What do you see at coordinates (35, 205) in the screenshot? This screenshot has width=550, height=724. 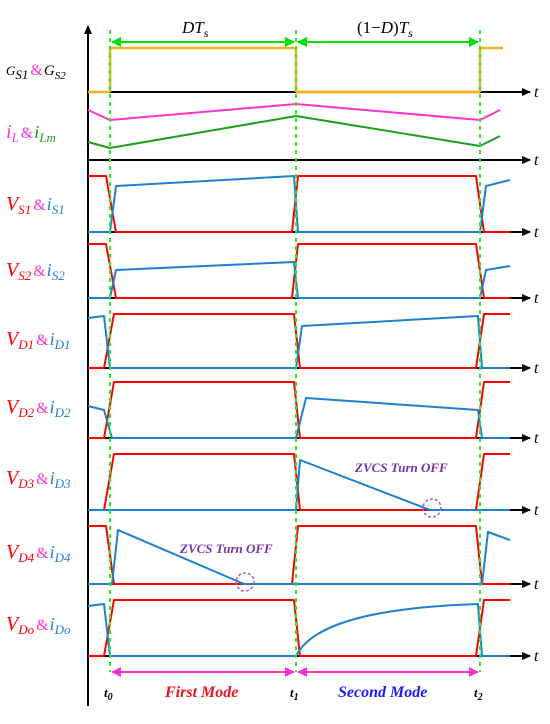 I see `row-label-2: VS1 &iS1` at bounding box center [35, 205].